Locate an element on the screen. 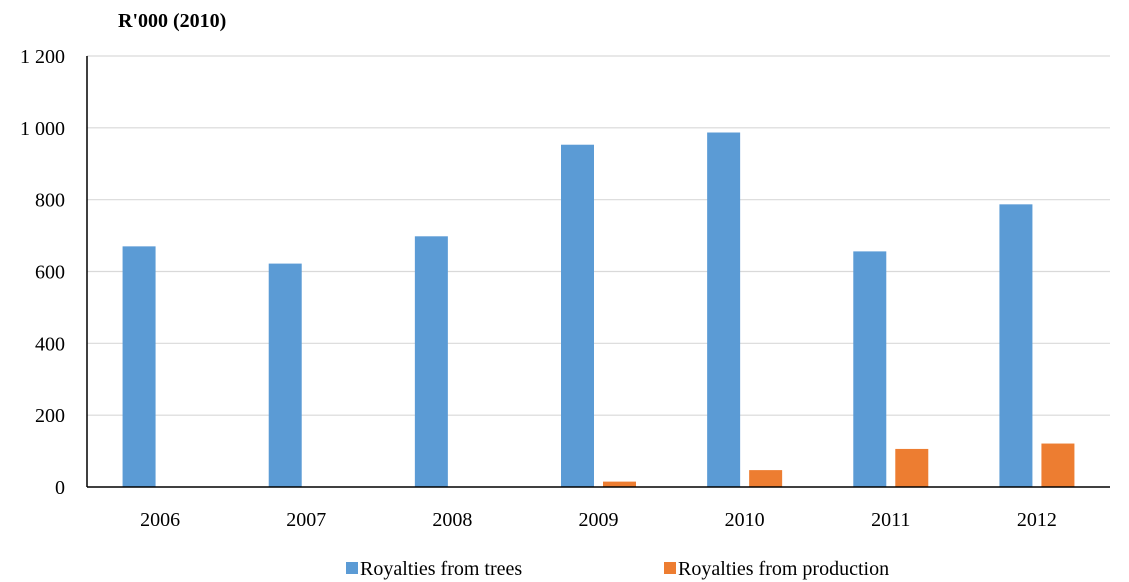  bar-trees-2011 is located at coordinates (870, 369).